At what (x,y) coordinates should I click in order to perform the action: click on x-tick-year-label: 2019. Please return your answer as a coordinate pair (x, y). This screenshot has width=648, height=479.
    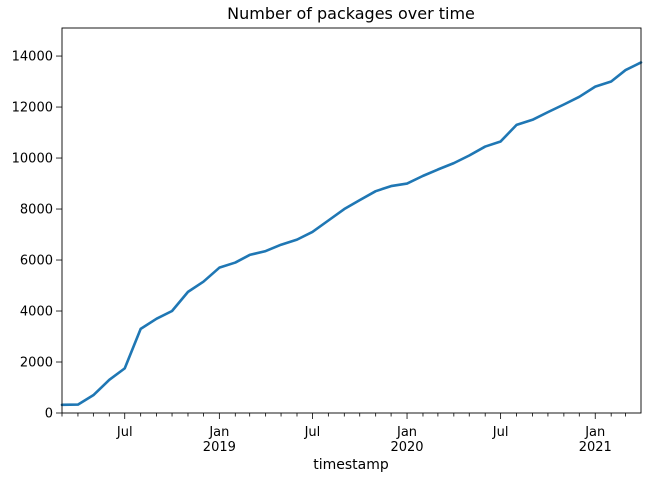
    Looking at the image, I should click on (219, 447).